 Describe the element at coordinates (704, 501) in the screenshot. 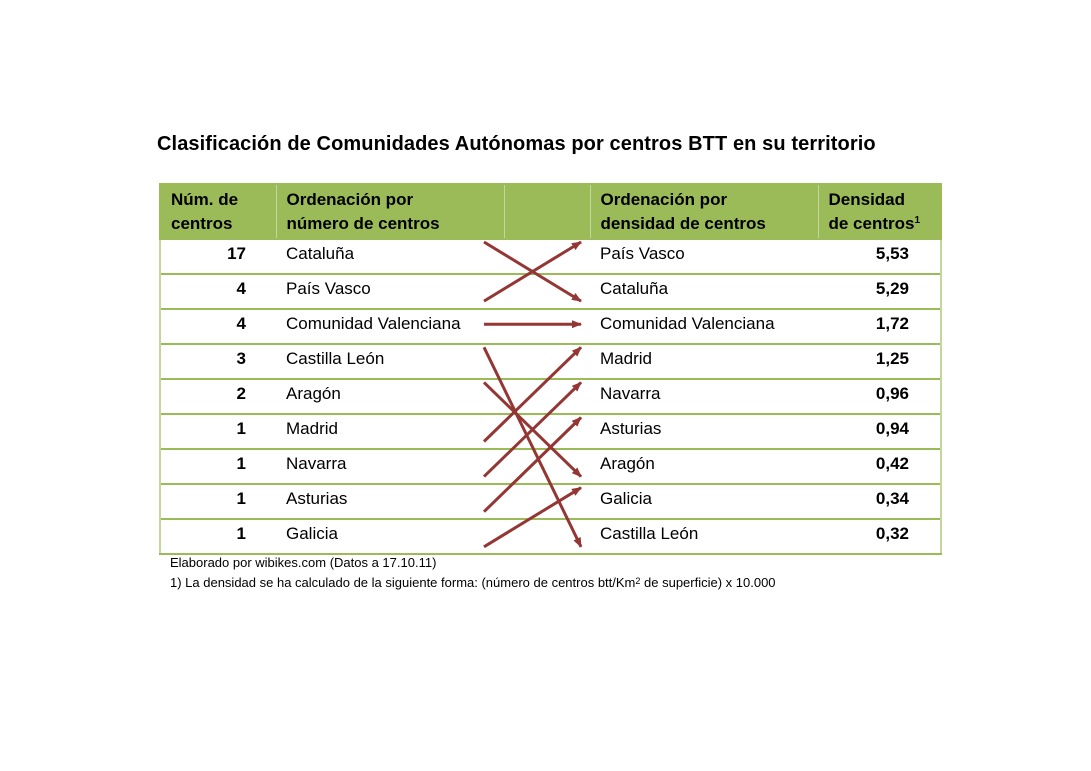

I see `community-by-density: Galicia` at that location.